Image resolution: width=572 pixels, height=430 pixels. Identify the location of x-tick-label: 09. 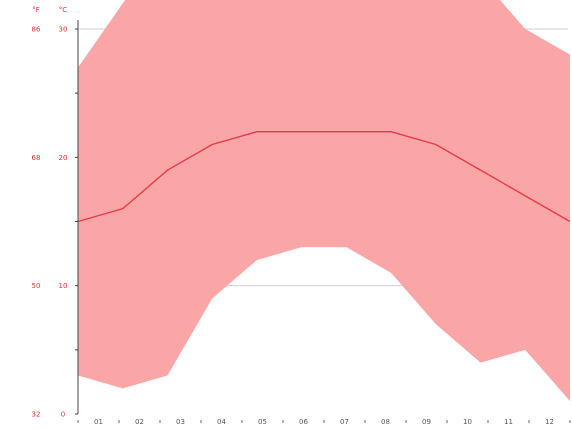
(426, 422).